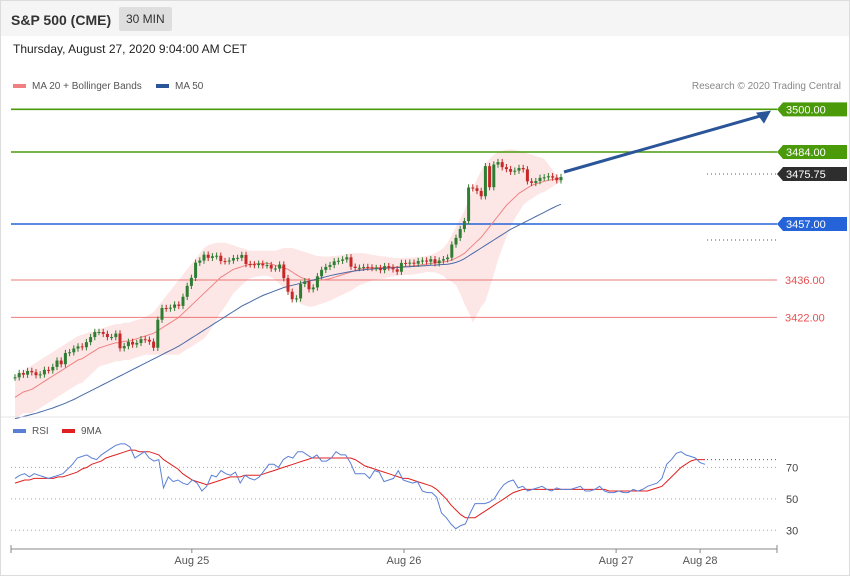 The height and width of the screenshot is (577, 850). I want to click on x-tick-label: Aug 25, so click(191, 561).